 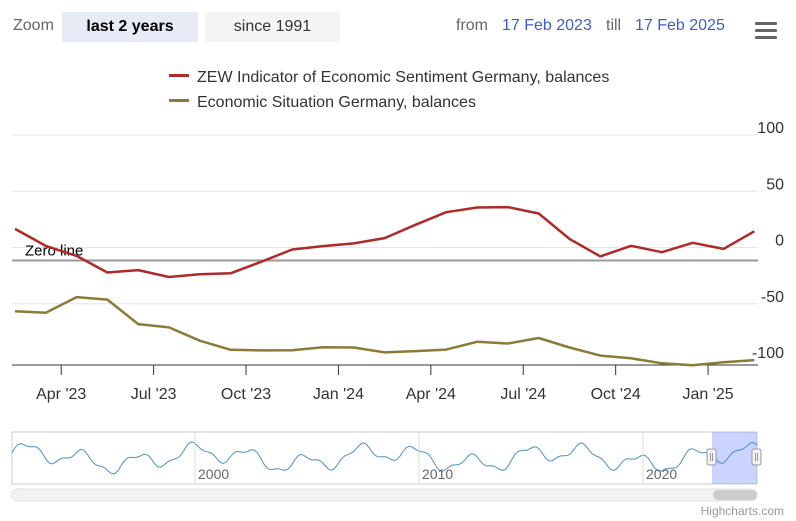 What do you see at coordinates (179, 101) in the screenshot?
I see `legend-swatch-economic-situation` at bounding box center [179, 101].